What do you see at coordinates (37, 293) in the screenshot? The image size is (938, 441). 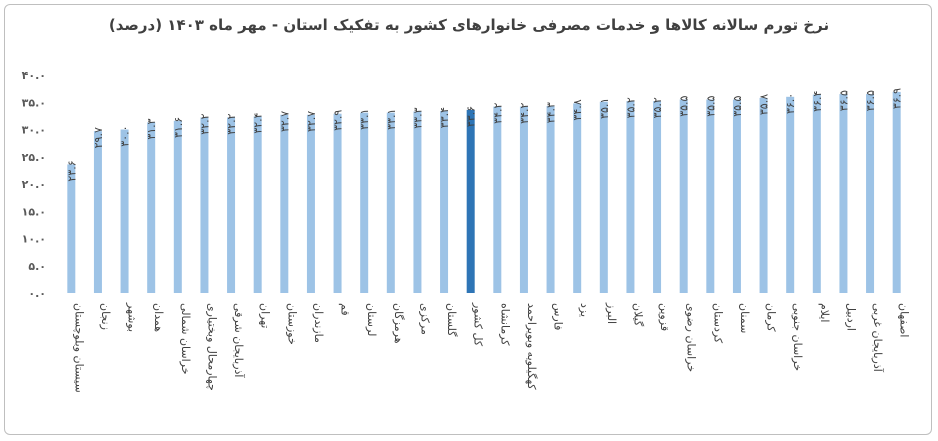 I see `y-tick-label: ۰.۰` at bounding box center [37, 293].